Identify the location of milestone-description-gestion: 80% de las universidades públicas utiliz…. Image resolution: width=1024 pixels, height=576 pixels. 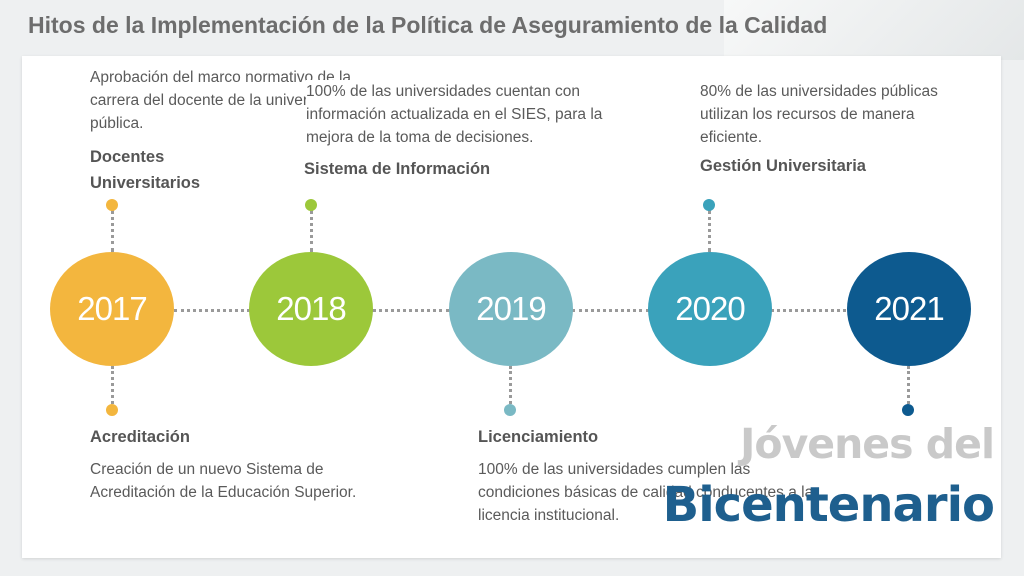
(819, 114).